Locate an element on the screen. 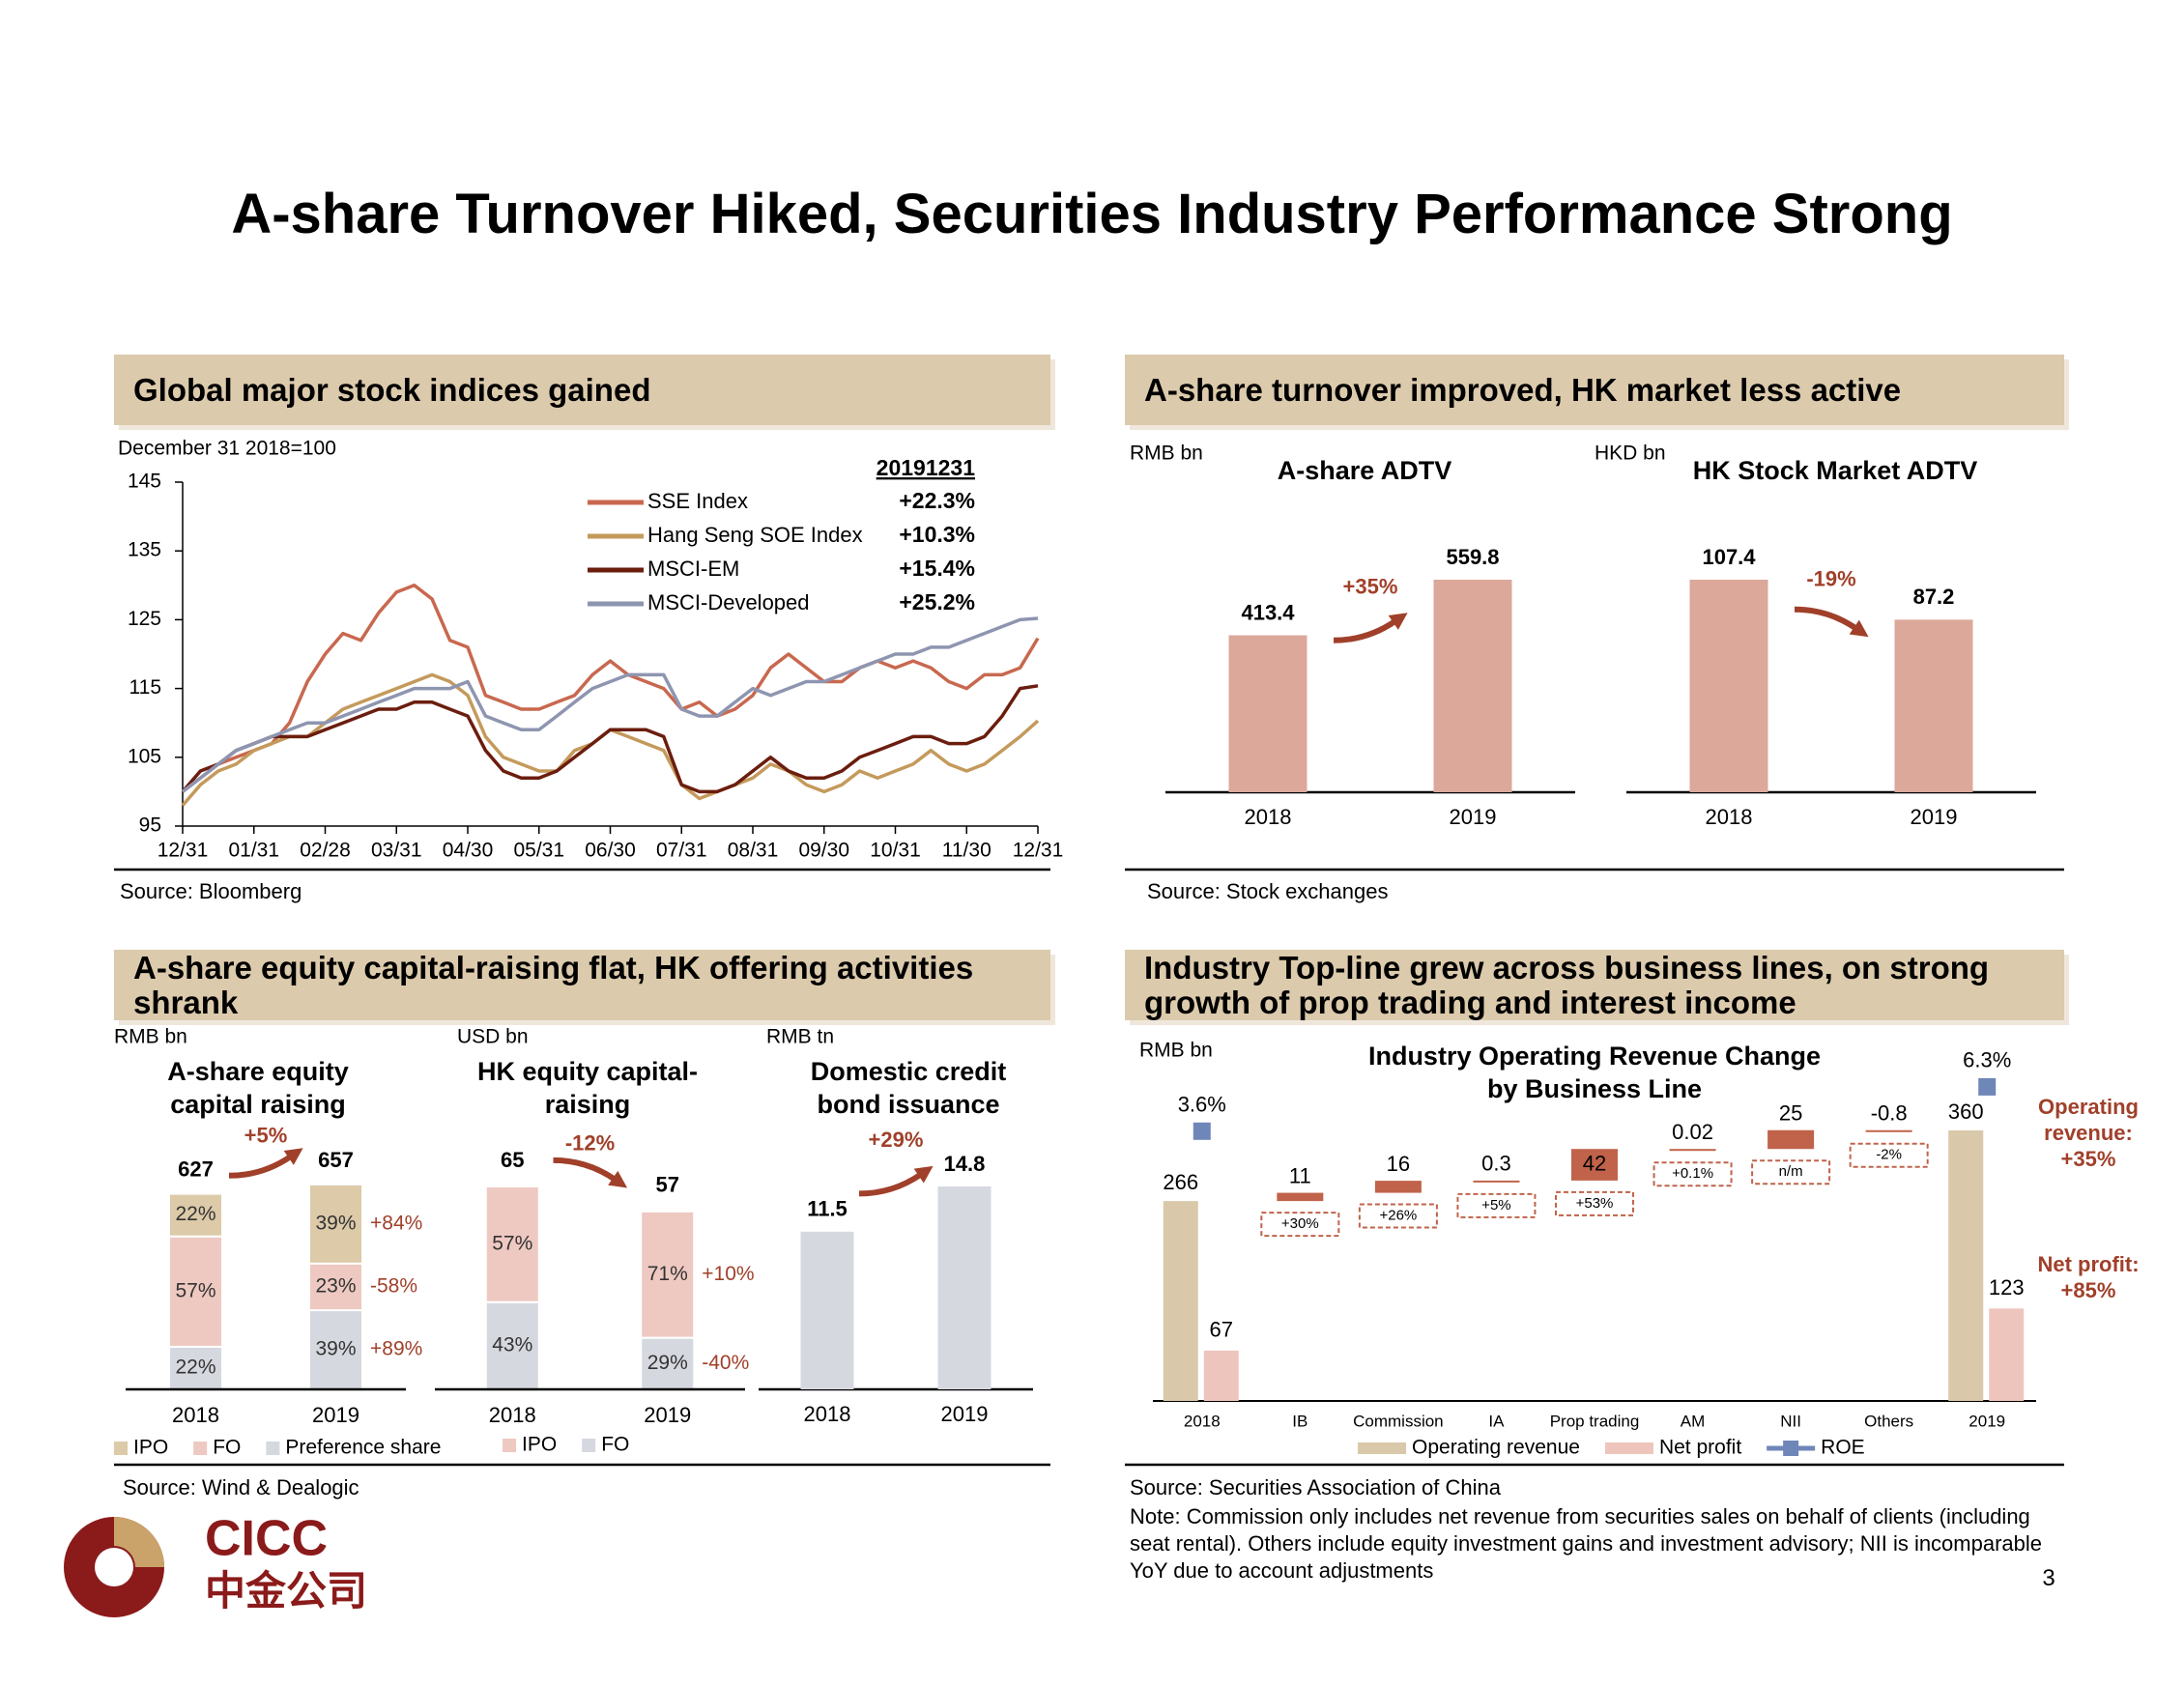 This screenshot has width=2184, height=1685. x-tick-label: 2019 is located at coordinates (1473, 817).